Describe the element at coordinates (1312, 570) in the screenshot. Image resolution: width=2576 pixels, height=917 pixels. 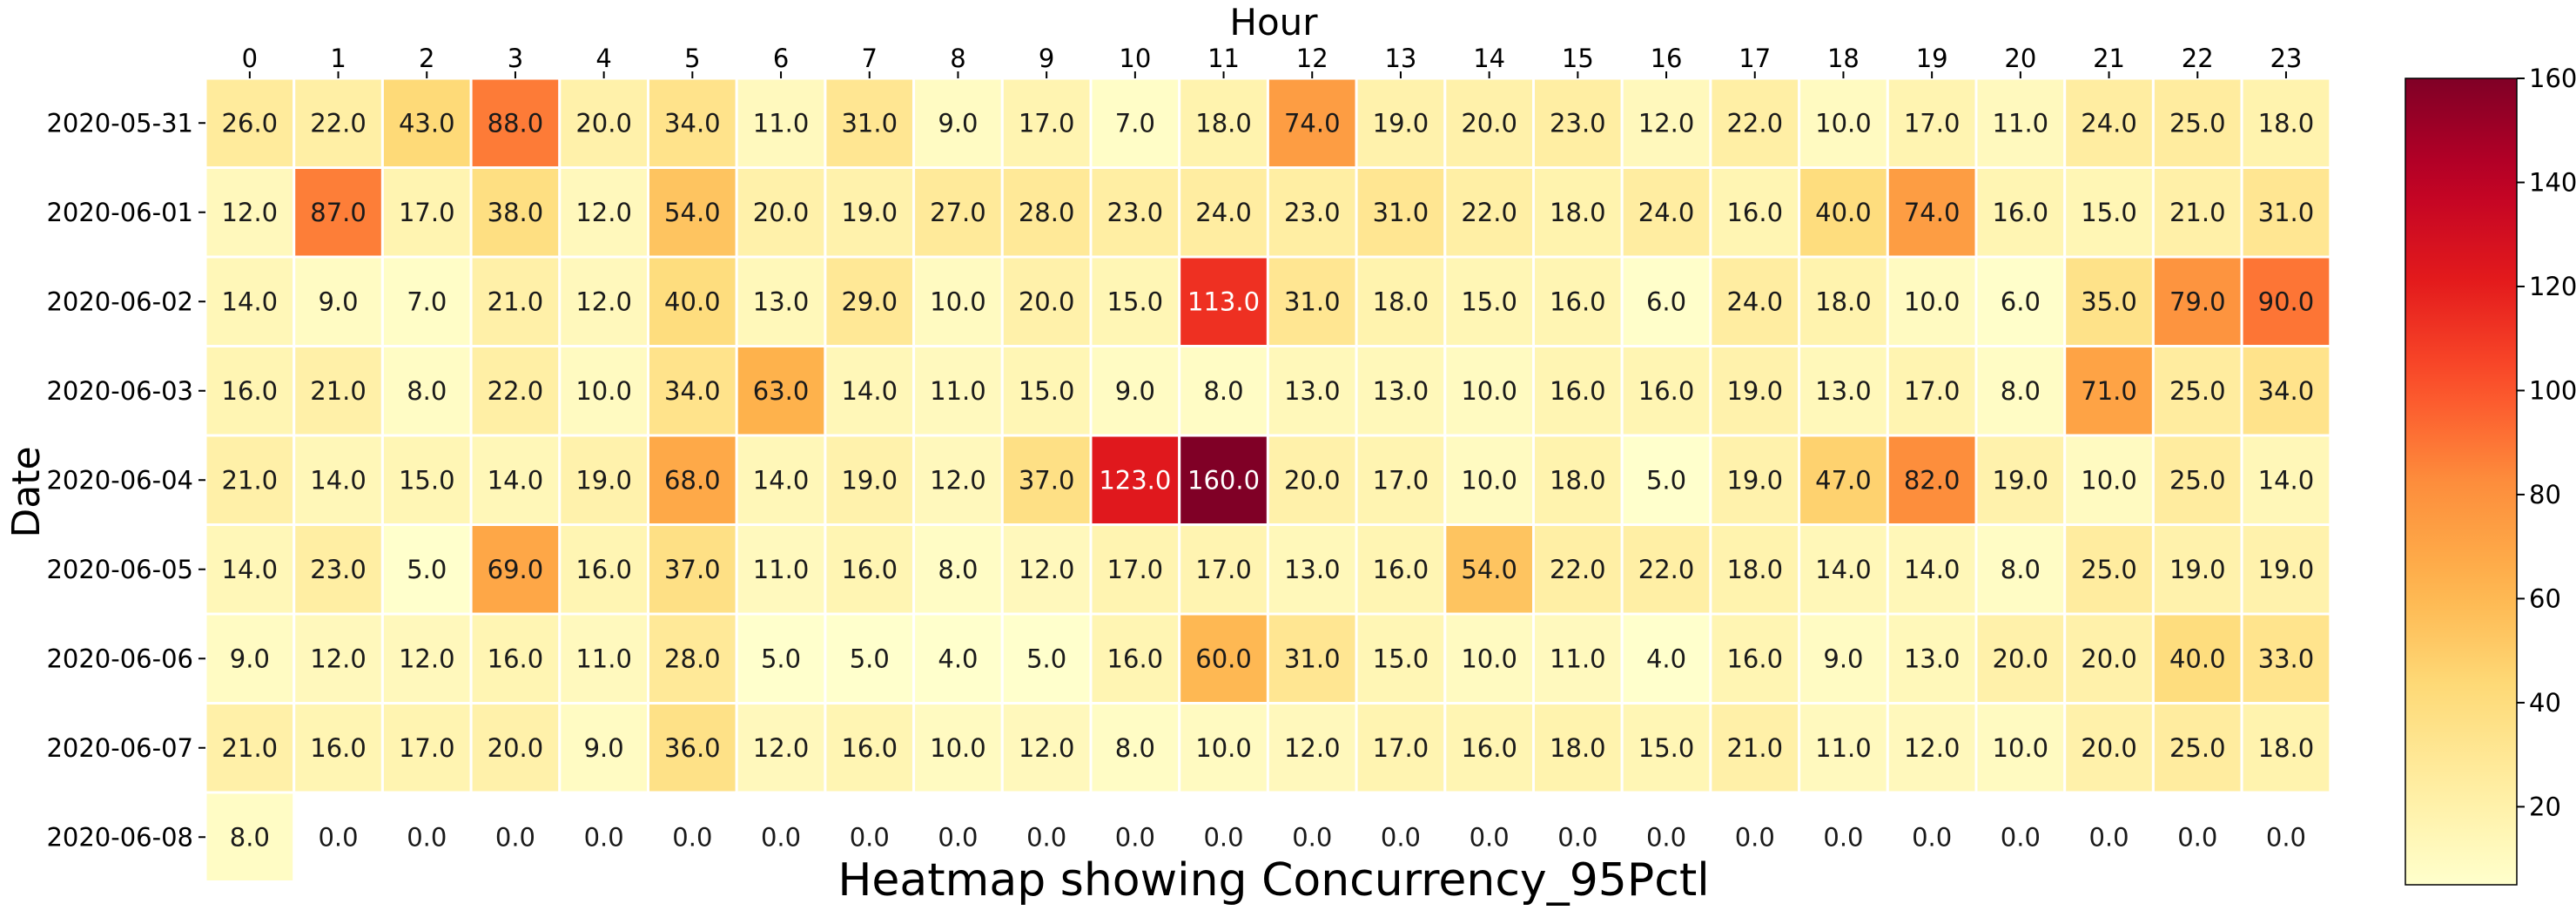
I see `cell-value-label: 13.0` at that location.